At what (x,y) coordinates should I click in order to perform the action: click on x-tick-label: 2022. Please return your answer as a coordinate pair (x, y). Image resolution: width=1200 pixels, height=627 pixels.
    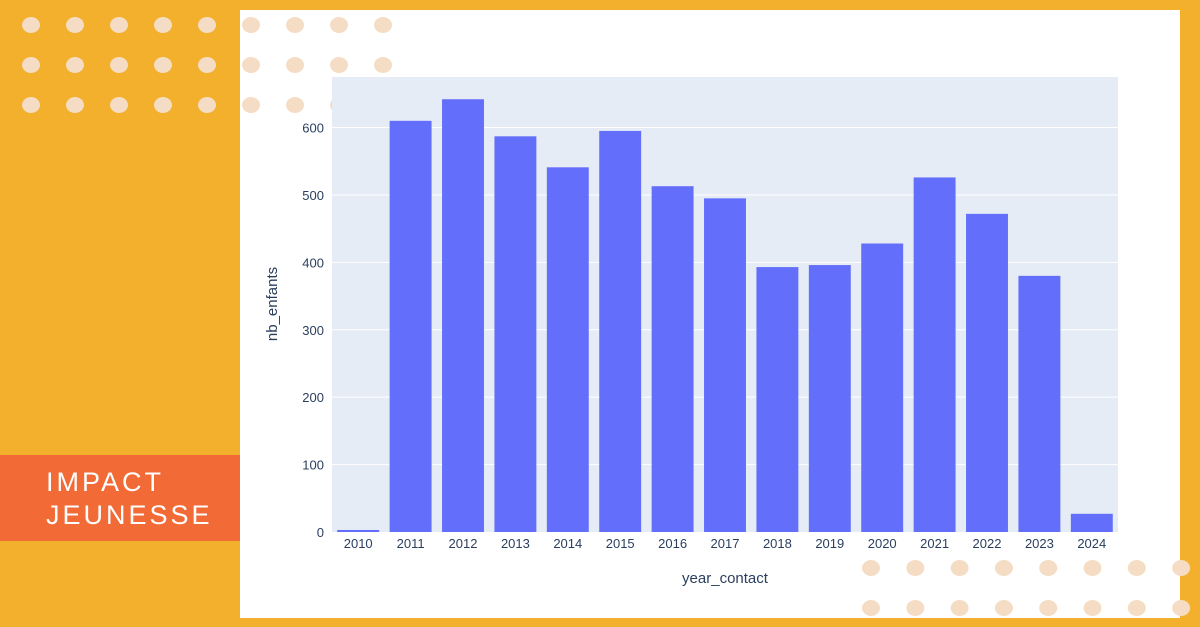
    Looking at the image, I should click on (987, 543).